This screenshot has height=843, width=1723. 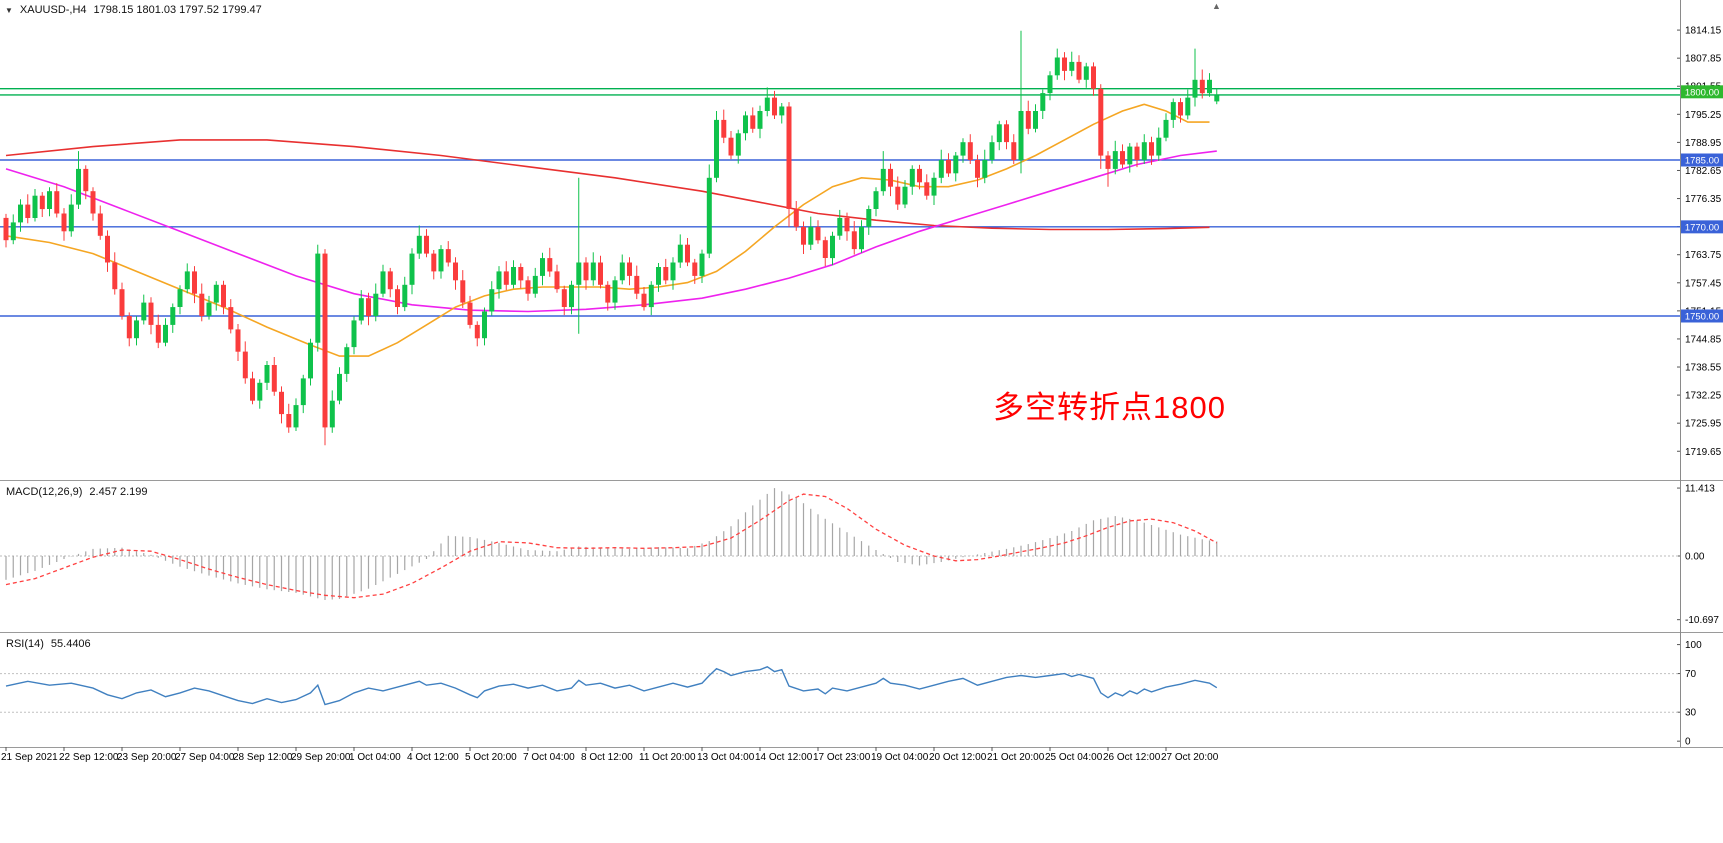 What do you see at coordinates (1132, 757) in the screenshot?
I see `time-axis-label: 26 Oct 12:00` at bounding box center [1132, 757].